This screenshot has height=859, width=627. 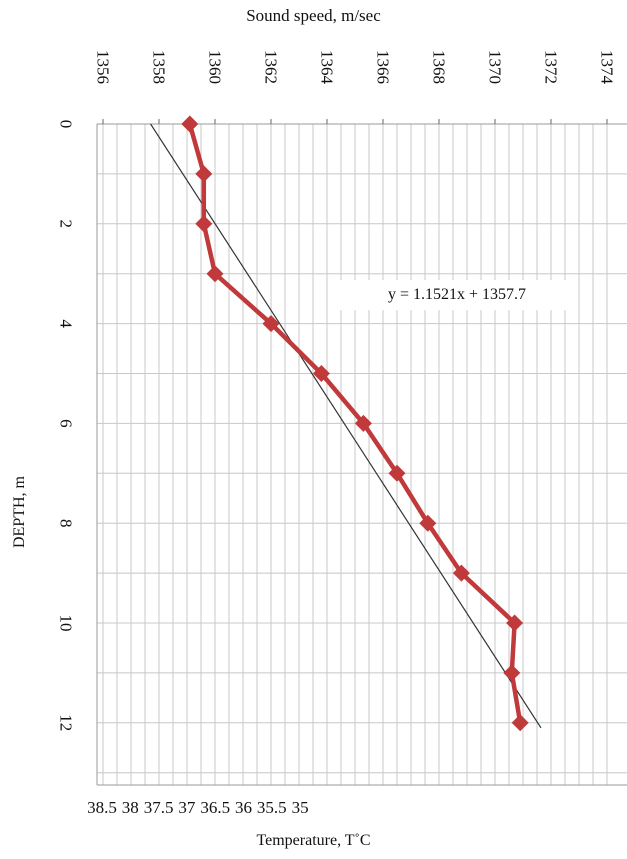 What do you see at coordinates (66, 124) in the screenshot?
I see `depth-tick-label: 0` at bounding box center [66, 124].